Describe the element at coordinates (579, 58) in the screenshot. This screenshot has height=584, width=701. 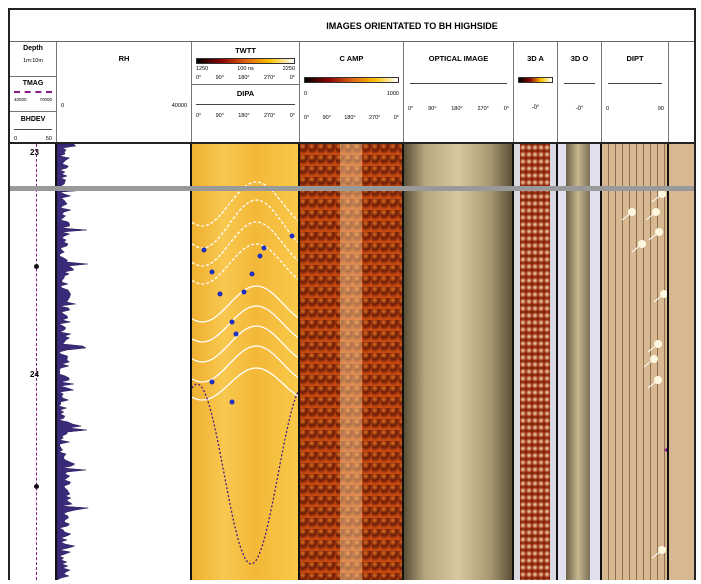
I see `o3d-label: 3D O` at that location.